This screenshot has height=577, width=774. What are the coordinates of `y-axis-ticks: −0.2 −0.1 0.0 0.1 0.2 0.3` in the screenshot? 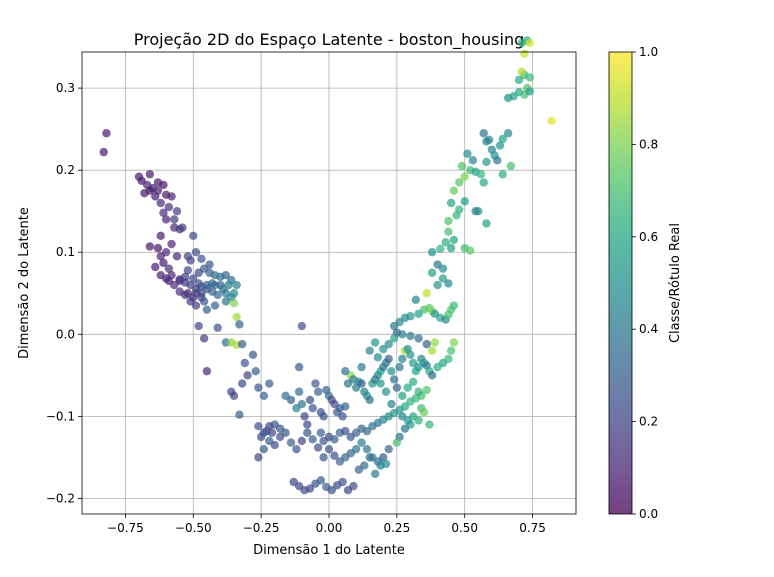 It's located at (64, 293).